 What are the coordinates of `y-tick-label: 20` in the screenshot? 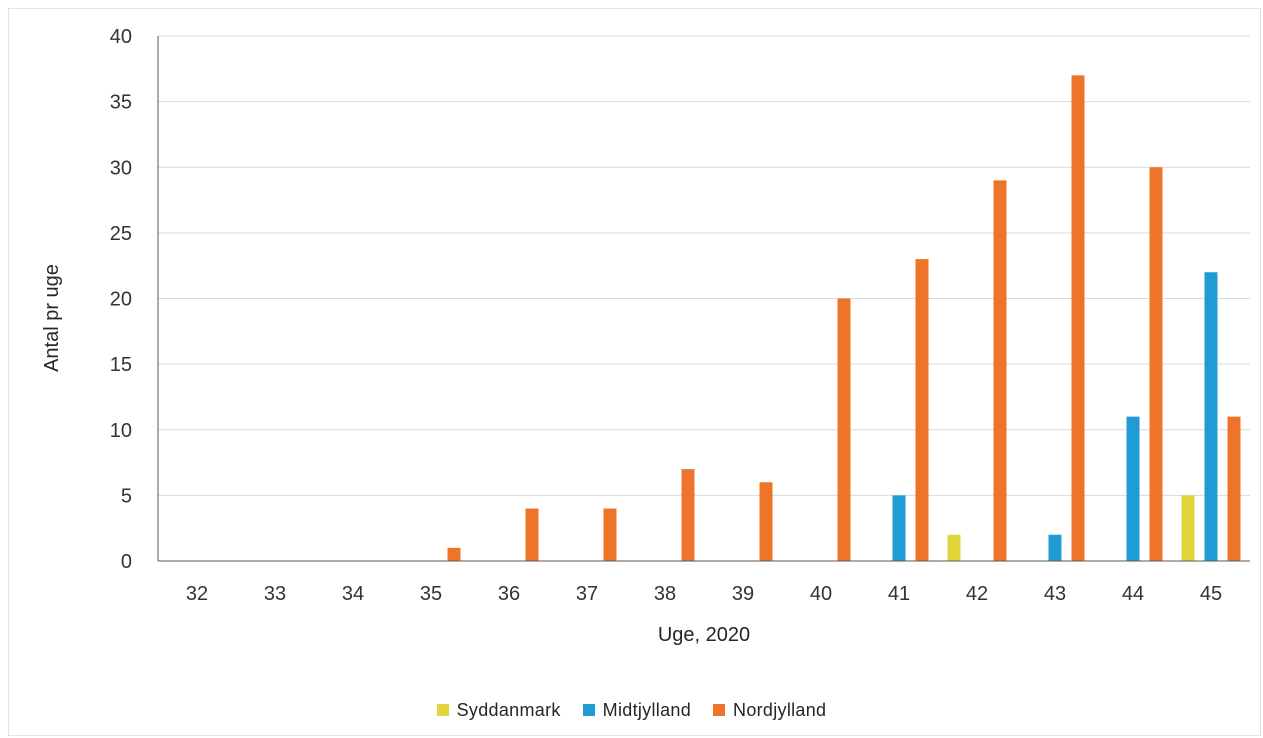 It's located at (121, 300).